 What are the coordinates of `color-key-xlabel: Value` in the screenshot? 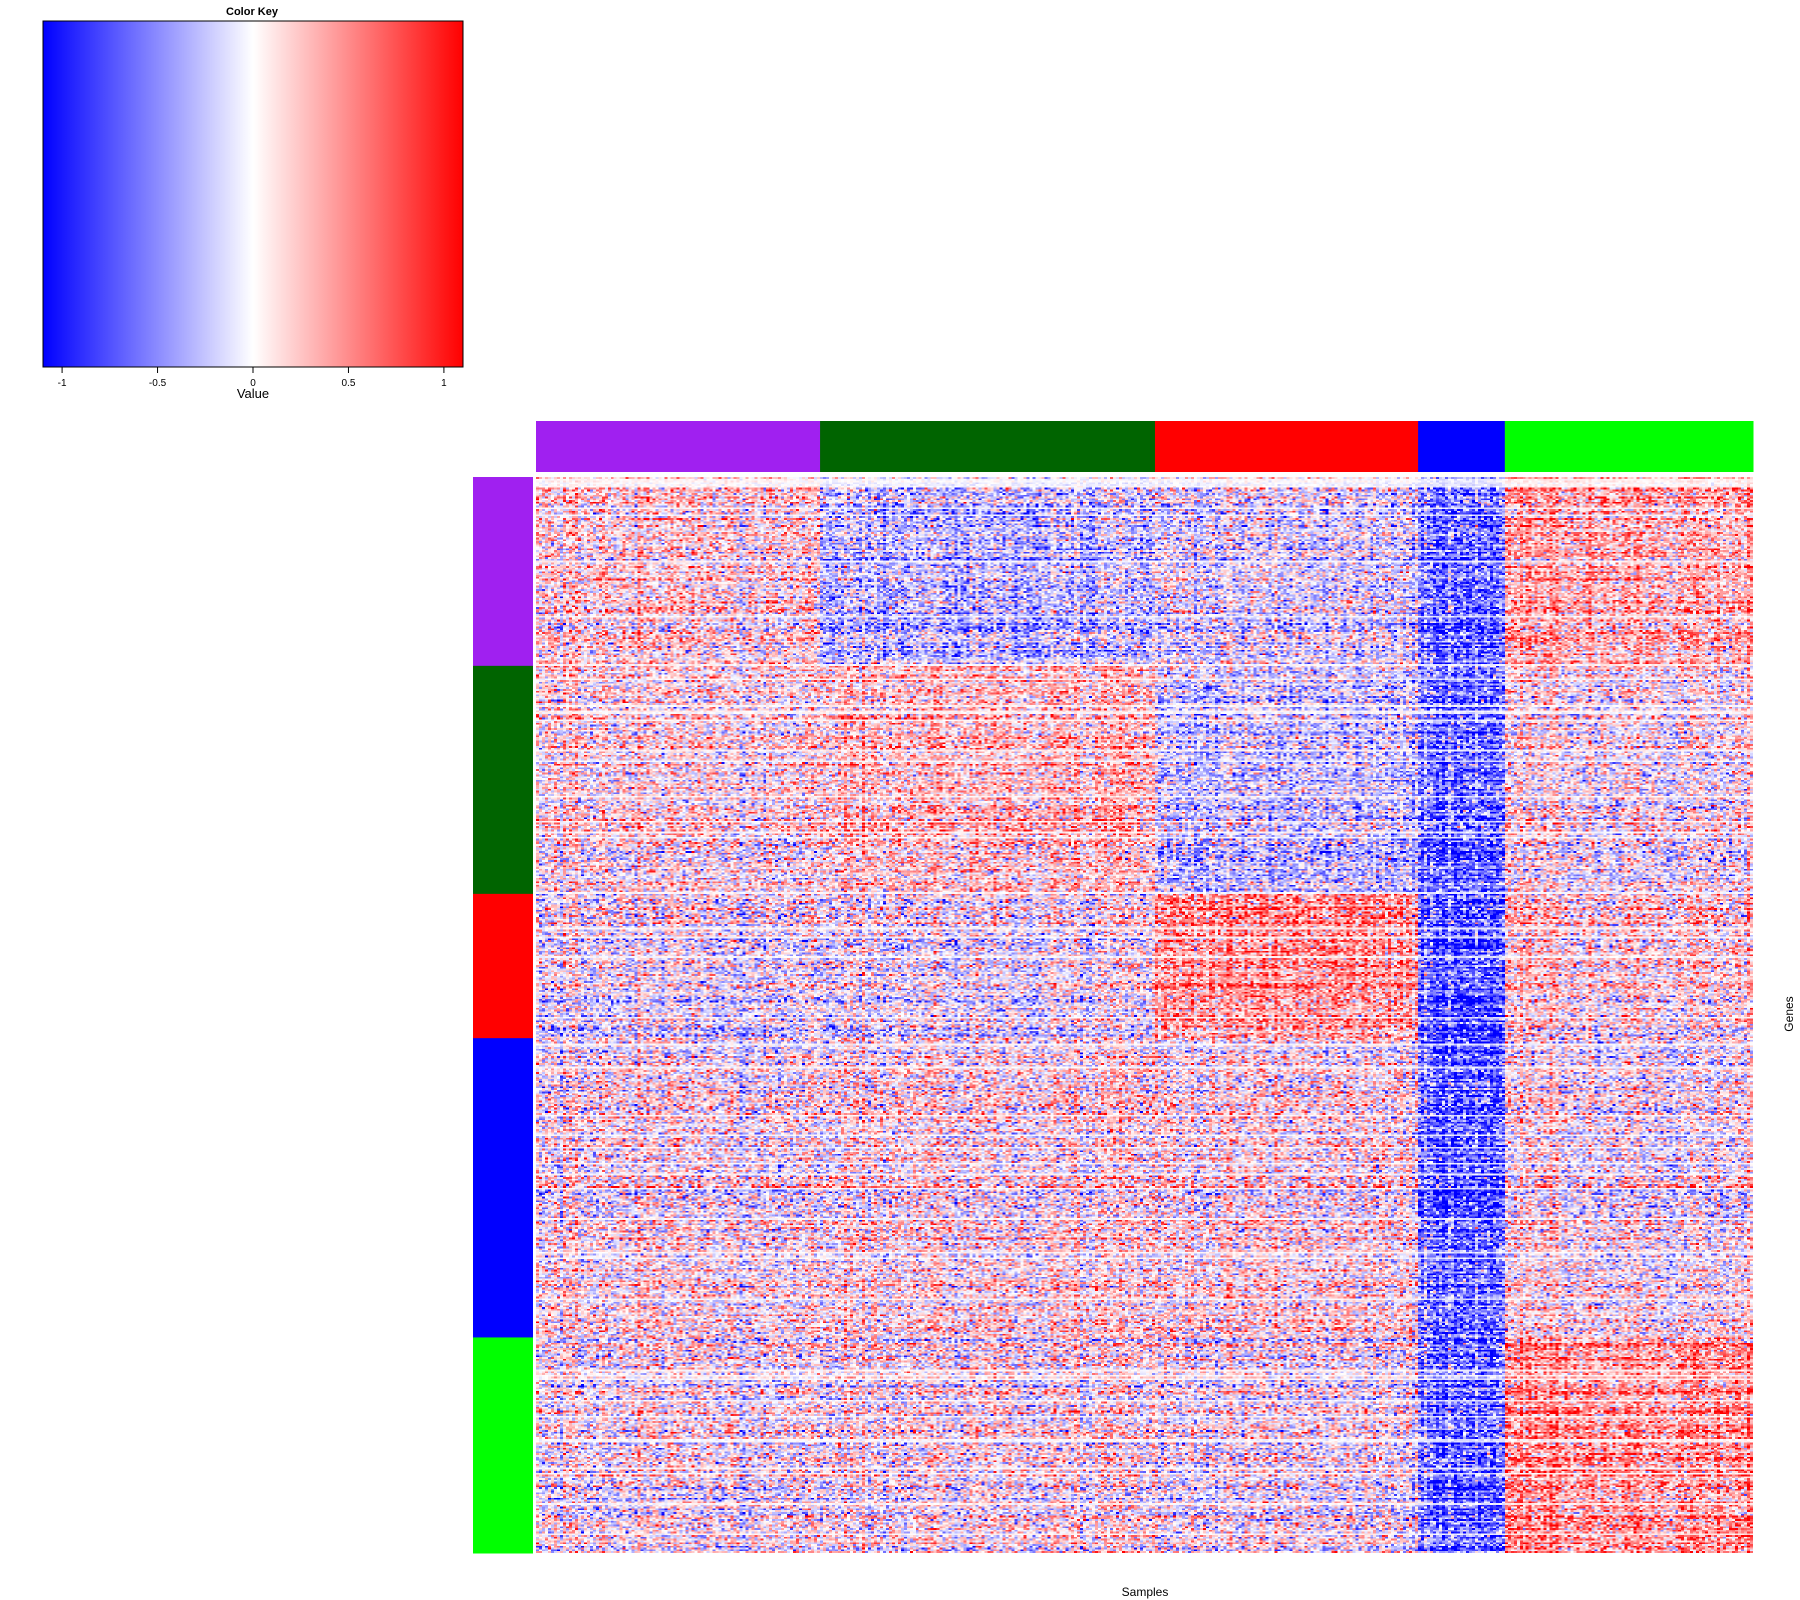 It's located at (253, 393).